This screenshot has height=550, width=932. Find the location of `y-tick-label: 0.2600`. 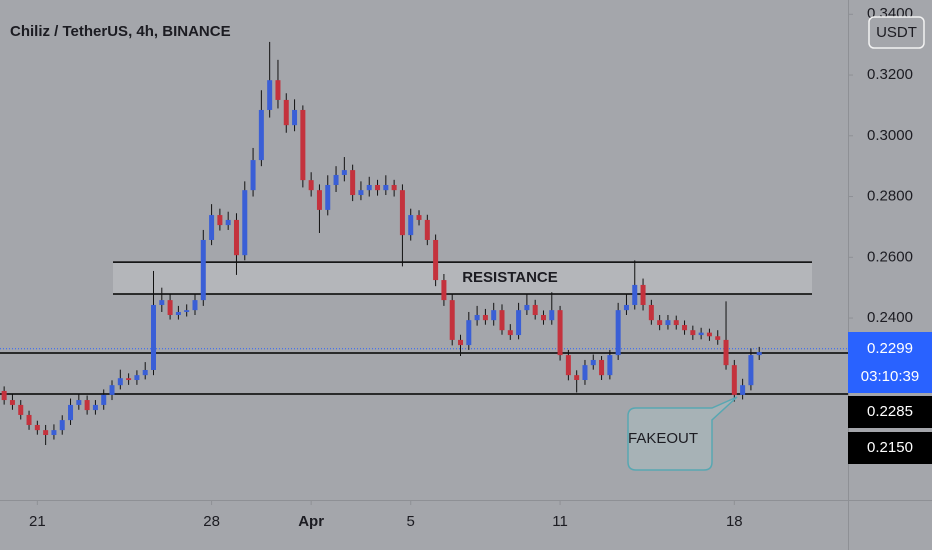

y-tick-label: 0.2600 is located at coordinates (890, 256).